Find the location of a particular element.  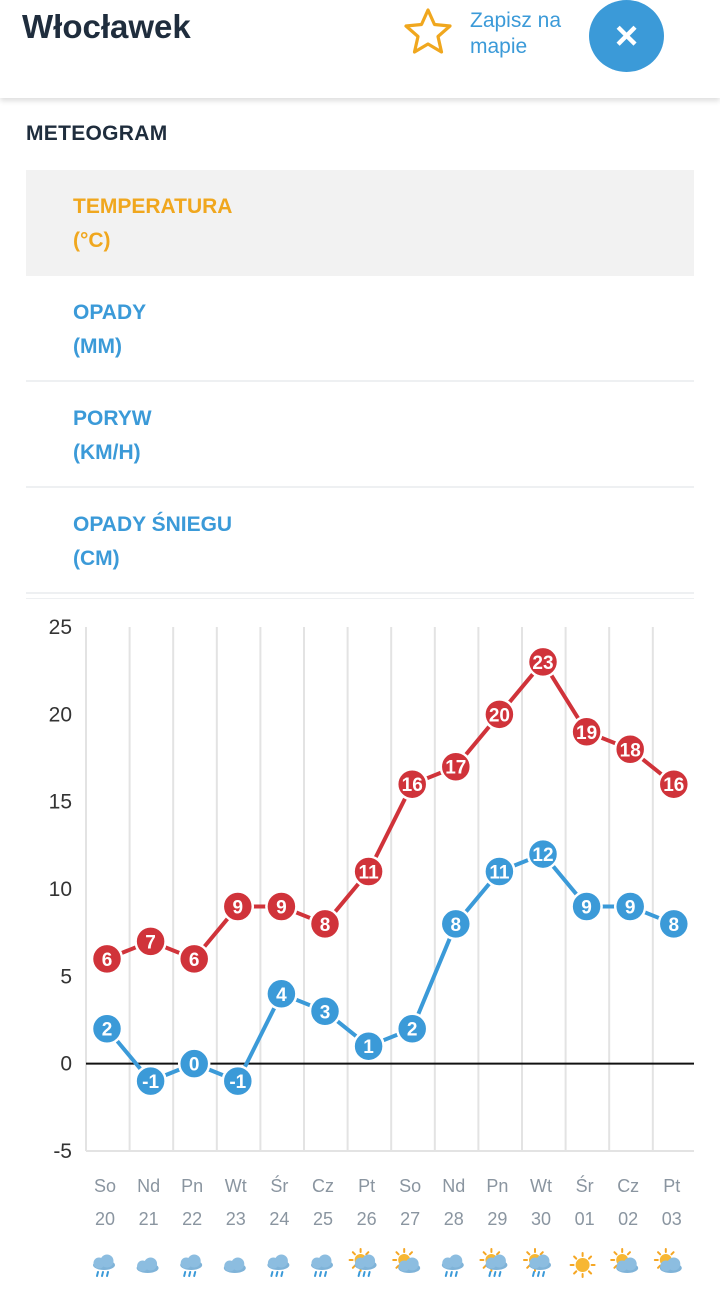

tab-unit: (KM/H) is located at coordinates (107, 452).